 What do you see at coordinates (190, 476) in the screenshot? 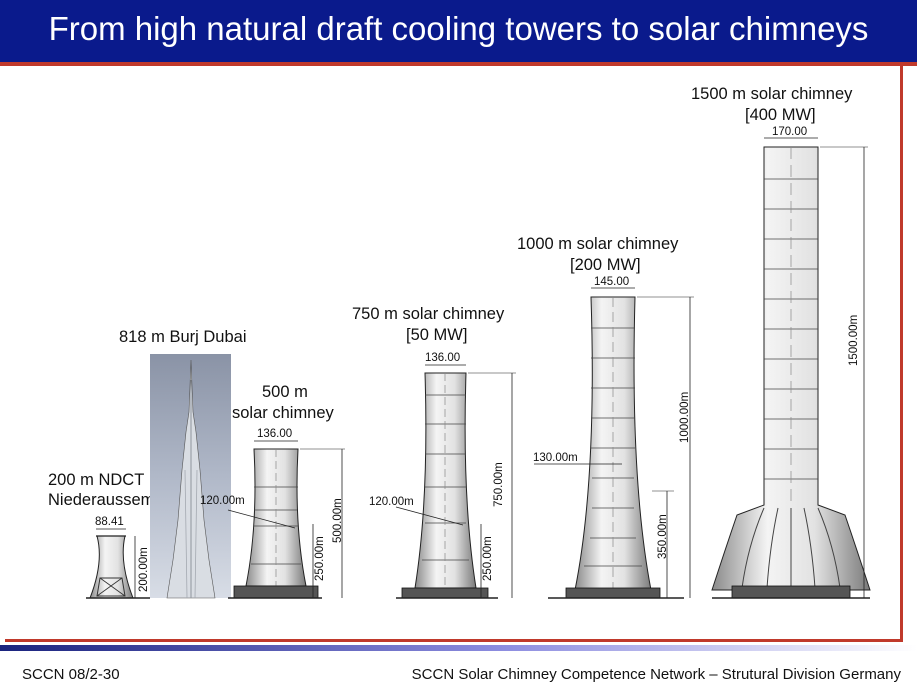
I see `burj-dubai-photo` at bounding box center [190, 476].